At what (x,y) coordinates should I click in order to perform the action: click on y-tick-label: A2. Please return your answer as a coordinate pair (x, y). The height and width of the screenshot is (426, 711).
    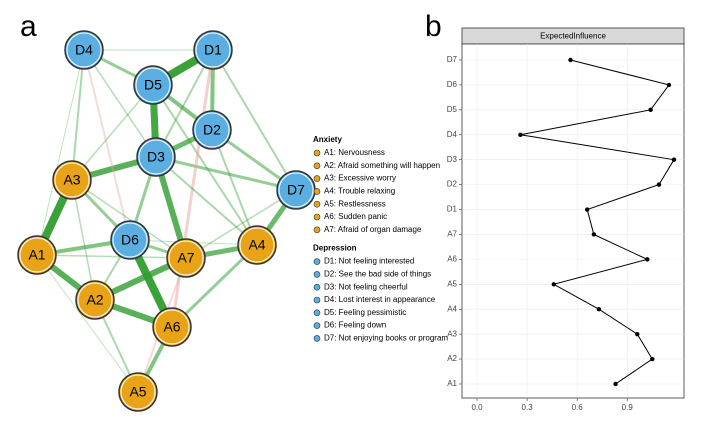
    Looking at the image, I should click on (452, 358).